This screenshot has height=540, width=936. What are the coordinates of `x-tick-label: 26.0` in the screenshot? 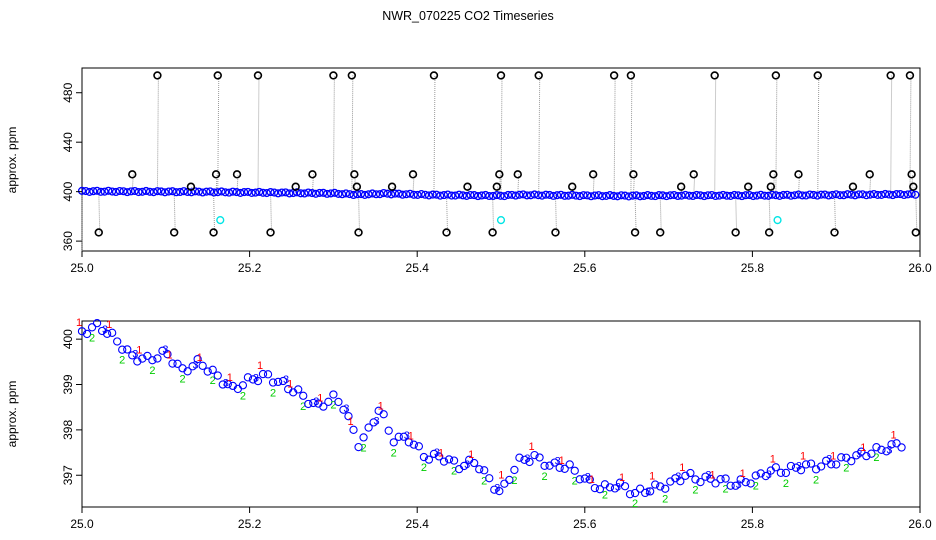 It's located at (920, 268).